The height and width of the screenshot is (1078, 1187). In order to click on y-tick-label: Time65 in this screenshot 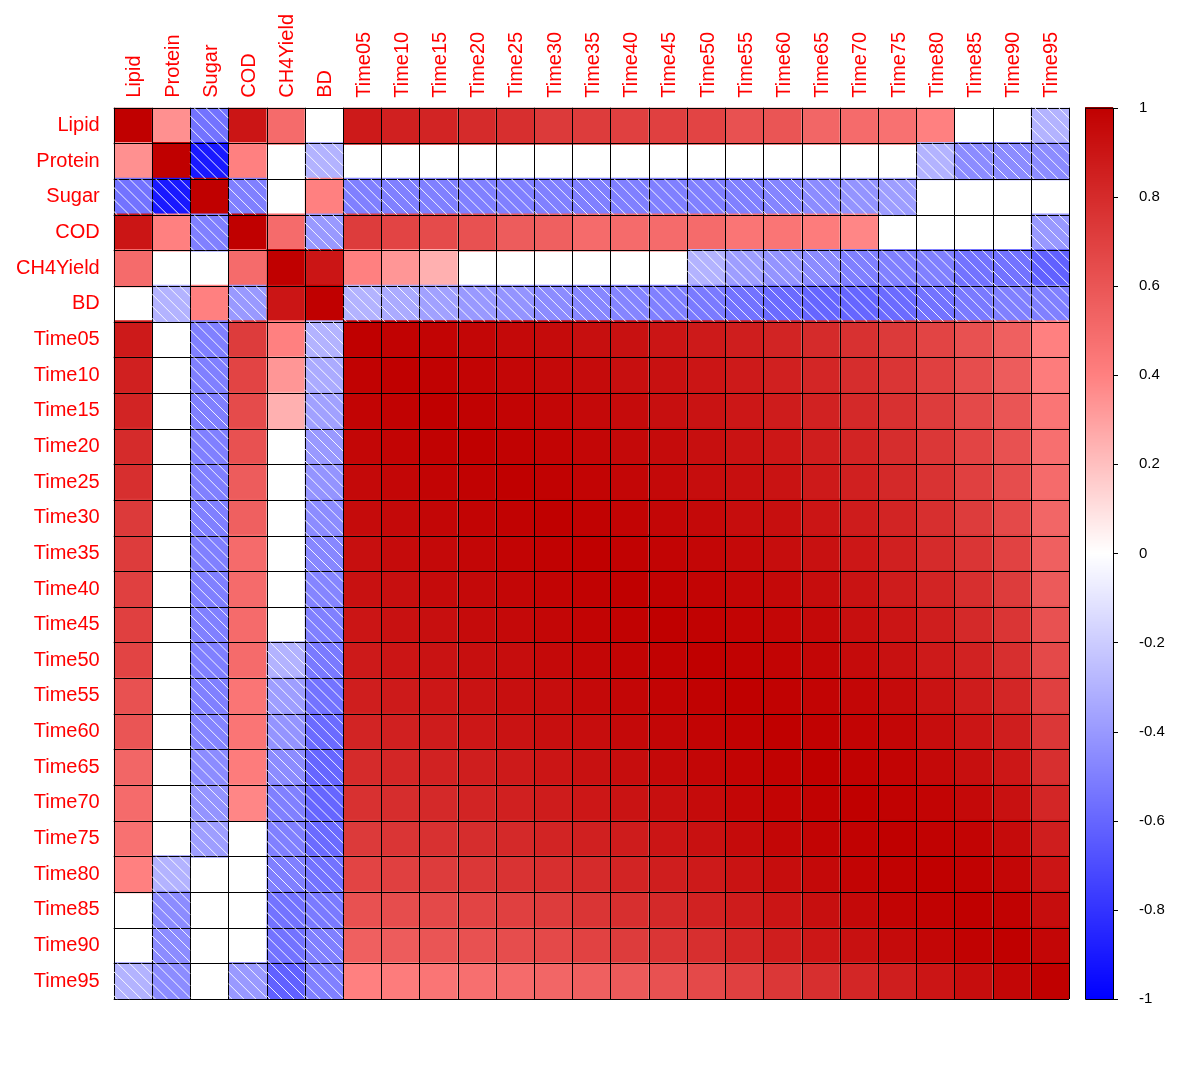, I will do `click(66, 765)`.